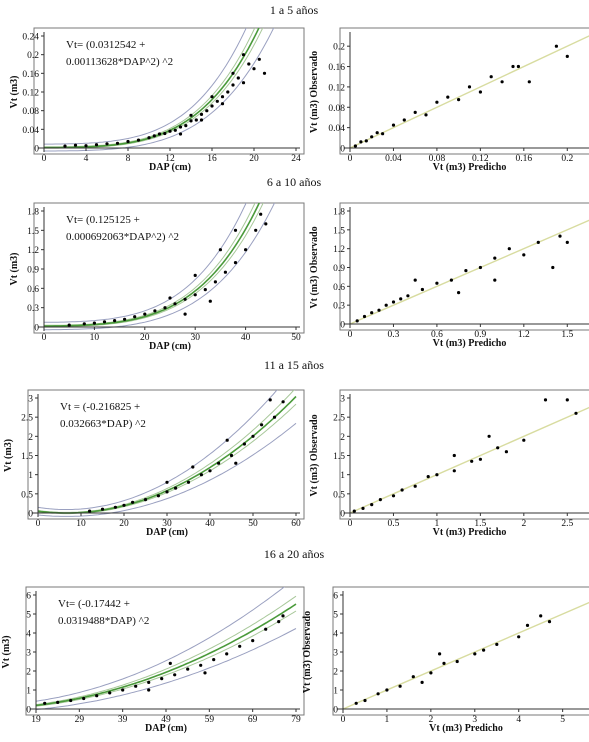  What do you see at coordinates (210, 720) in the screenshot?
I see `x-tick-label: 59` at bounding box center [210, 720].